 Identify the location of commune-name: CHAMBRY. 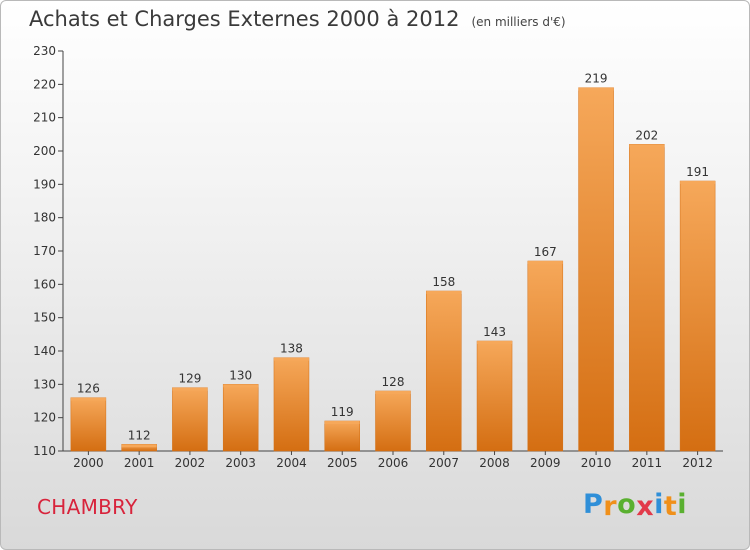
(87, 507).